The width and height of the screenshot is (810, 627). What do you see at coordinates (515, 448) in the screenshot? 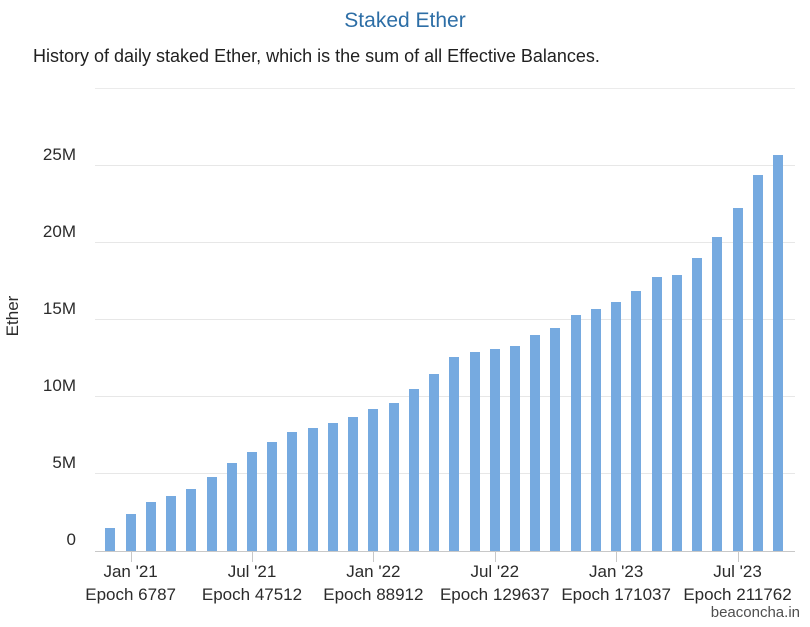
I see `bar-aug22` at bounding box center [515, 448].